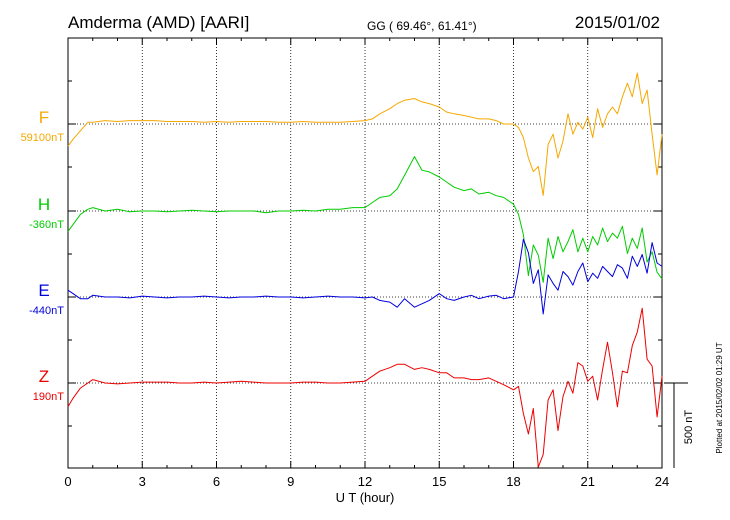 This screenshot has height=520, width=730. I want to click on x-tick-label: 3, so click(142, 481).